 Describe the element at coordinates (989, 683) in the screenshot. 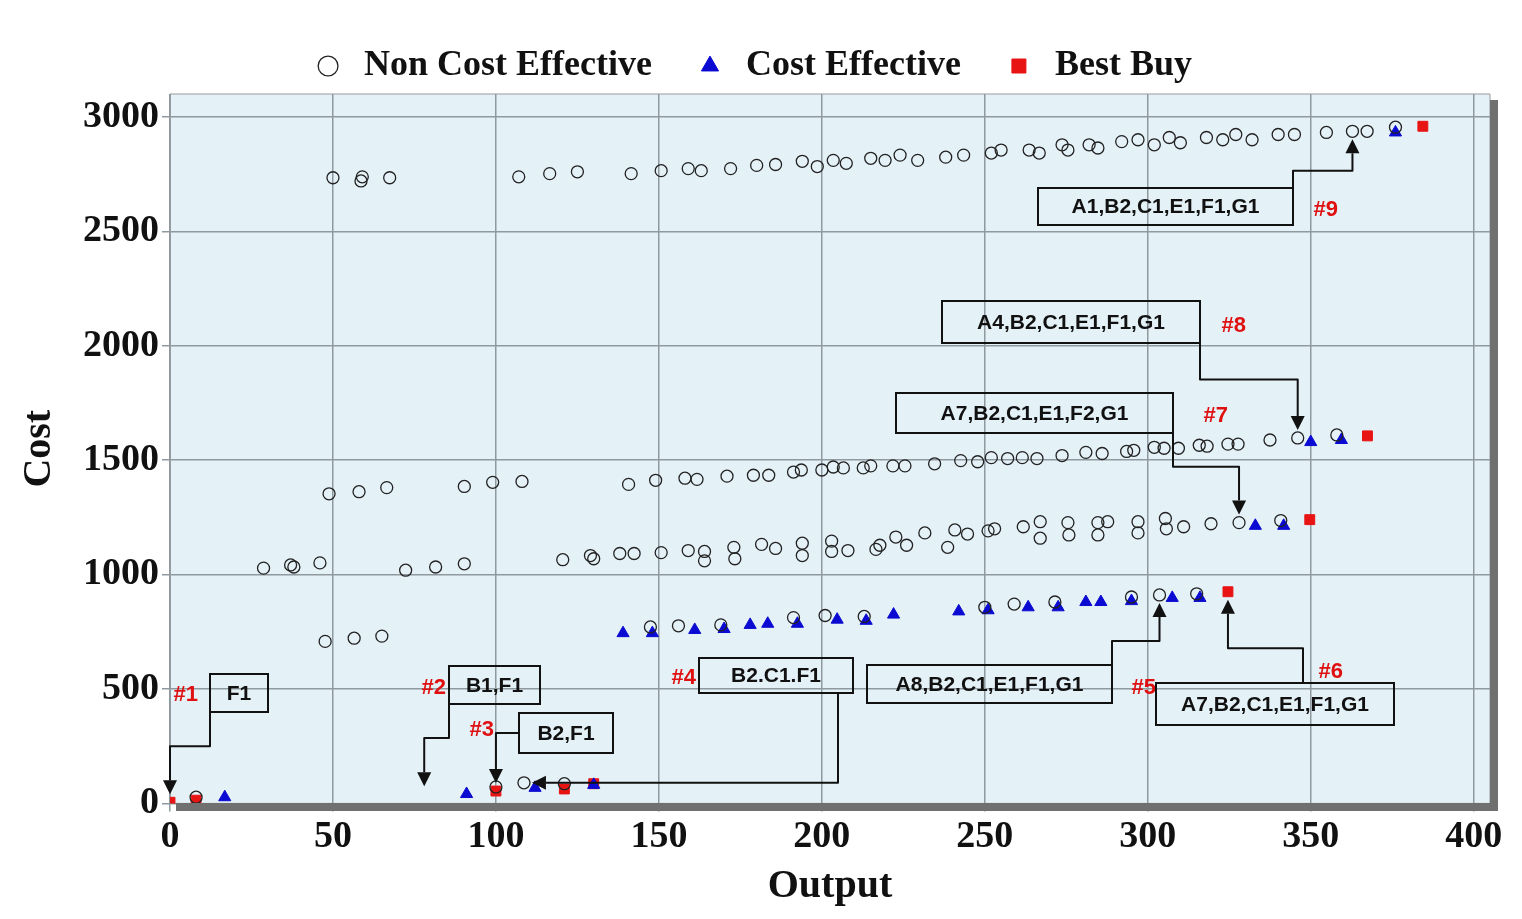

I see `annotation: A8,B2,C1,E1,F1,G1` at that location.